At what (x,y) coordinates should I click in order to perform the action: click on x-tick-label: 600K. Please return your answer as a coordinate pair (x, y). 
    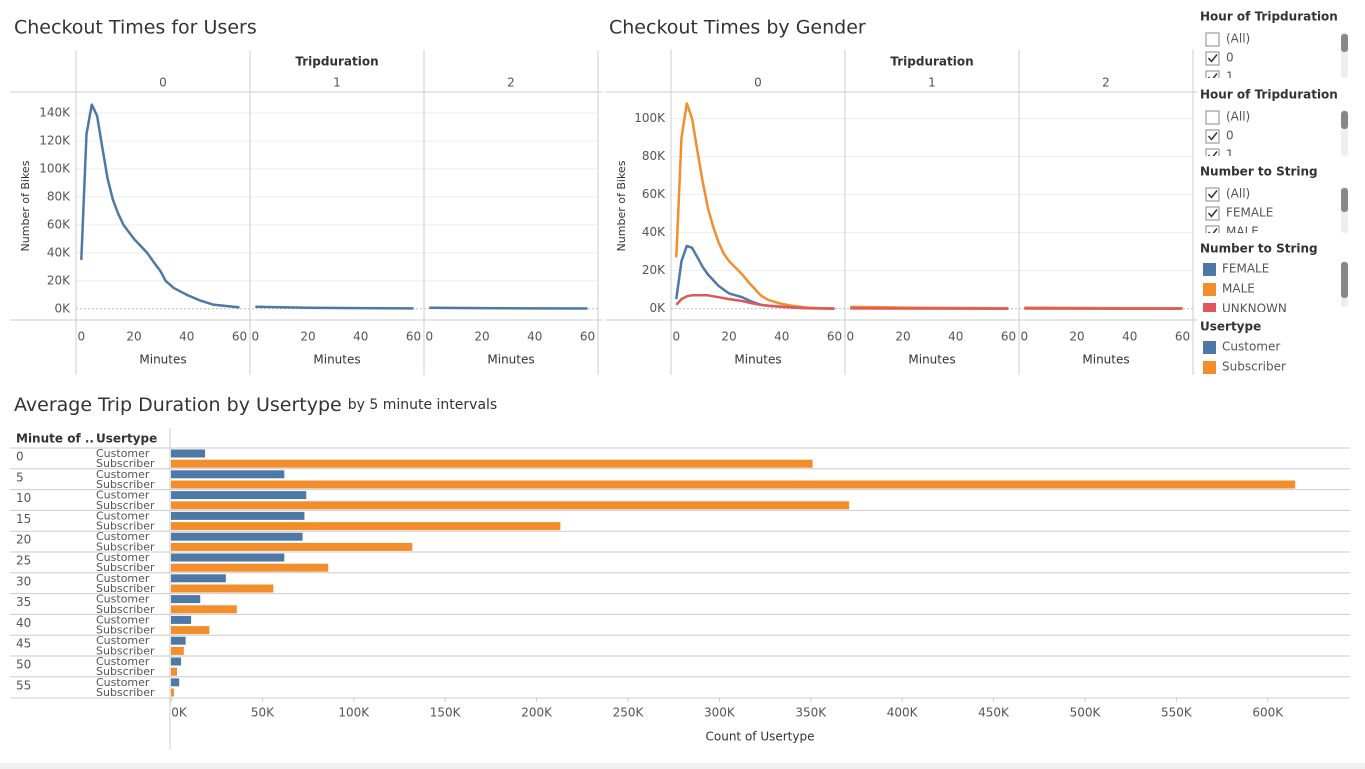
    Looking at the image, I should click on (1268, 713).